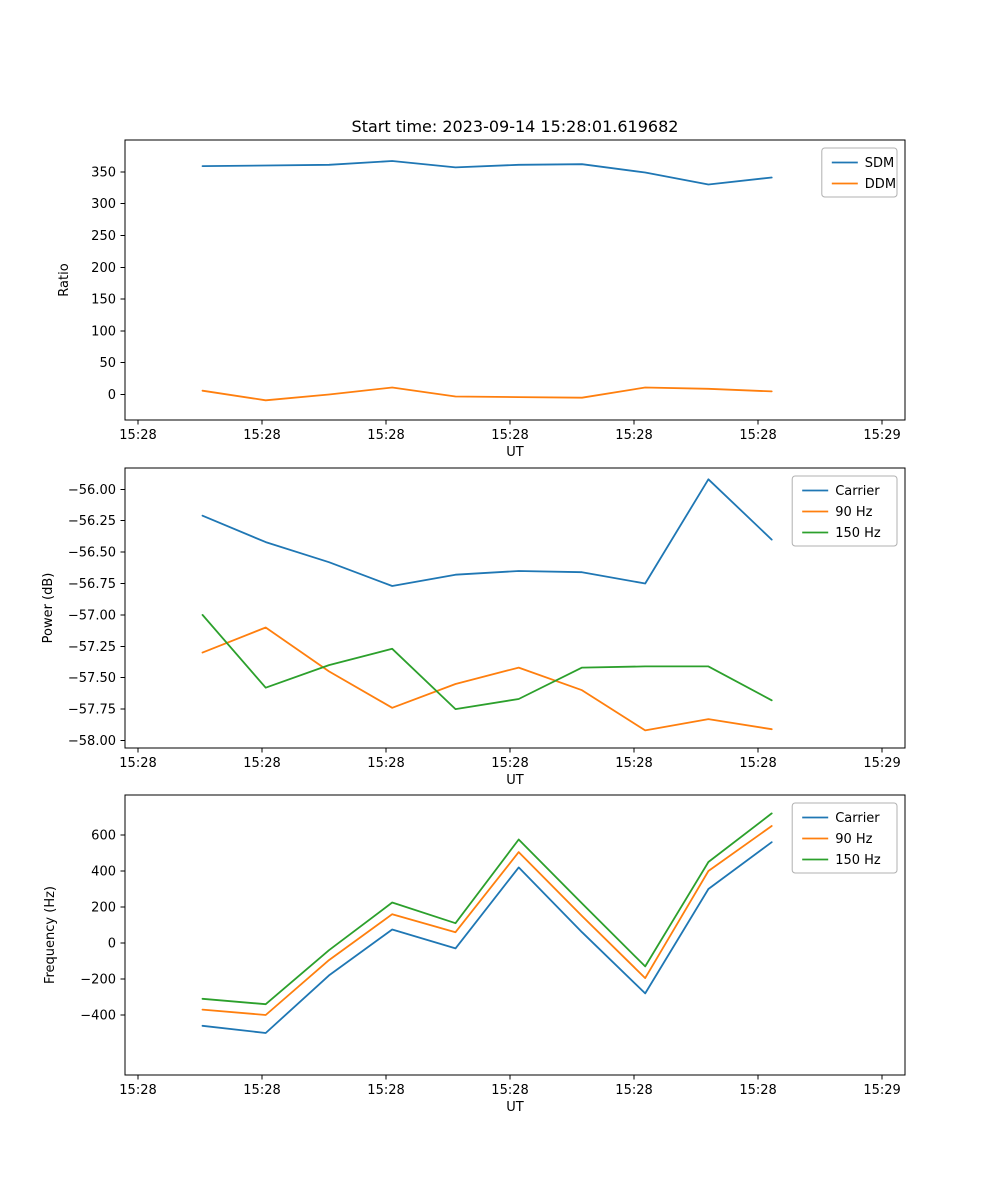 The height and width of the screenshot is (1204, 1000). I want to click on legend-label: DDM, so click(880, 184).